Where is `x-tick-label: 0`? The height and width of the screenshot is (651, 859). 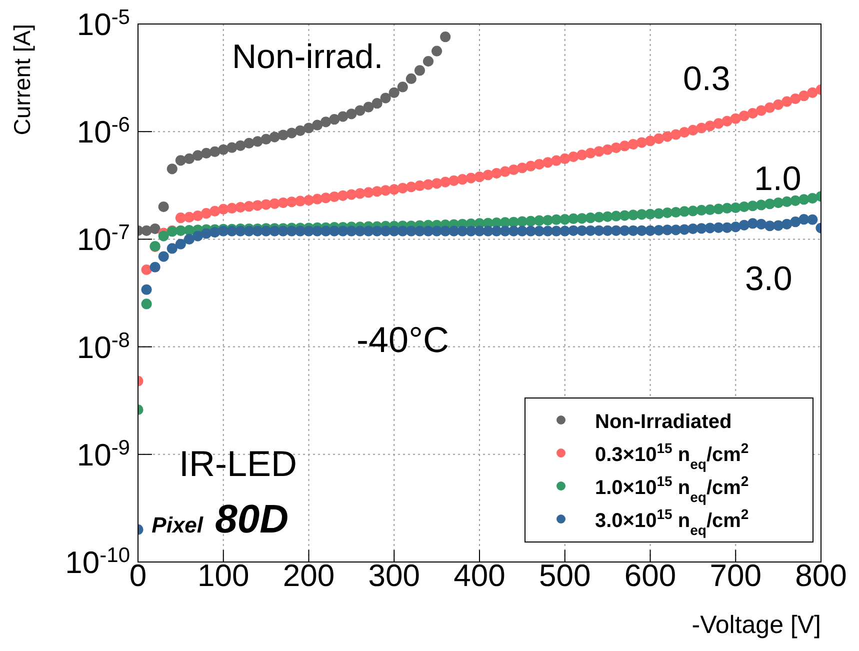 x-tick-label: 0 is located at coordinates (138, 575).